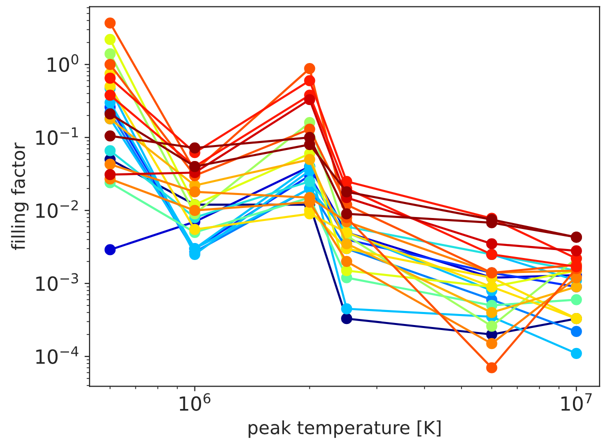 The height and width of the screenshot is (443, 605). I want to click on y-axis-title: filling factor, so click(20, 196).